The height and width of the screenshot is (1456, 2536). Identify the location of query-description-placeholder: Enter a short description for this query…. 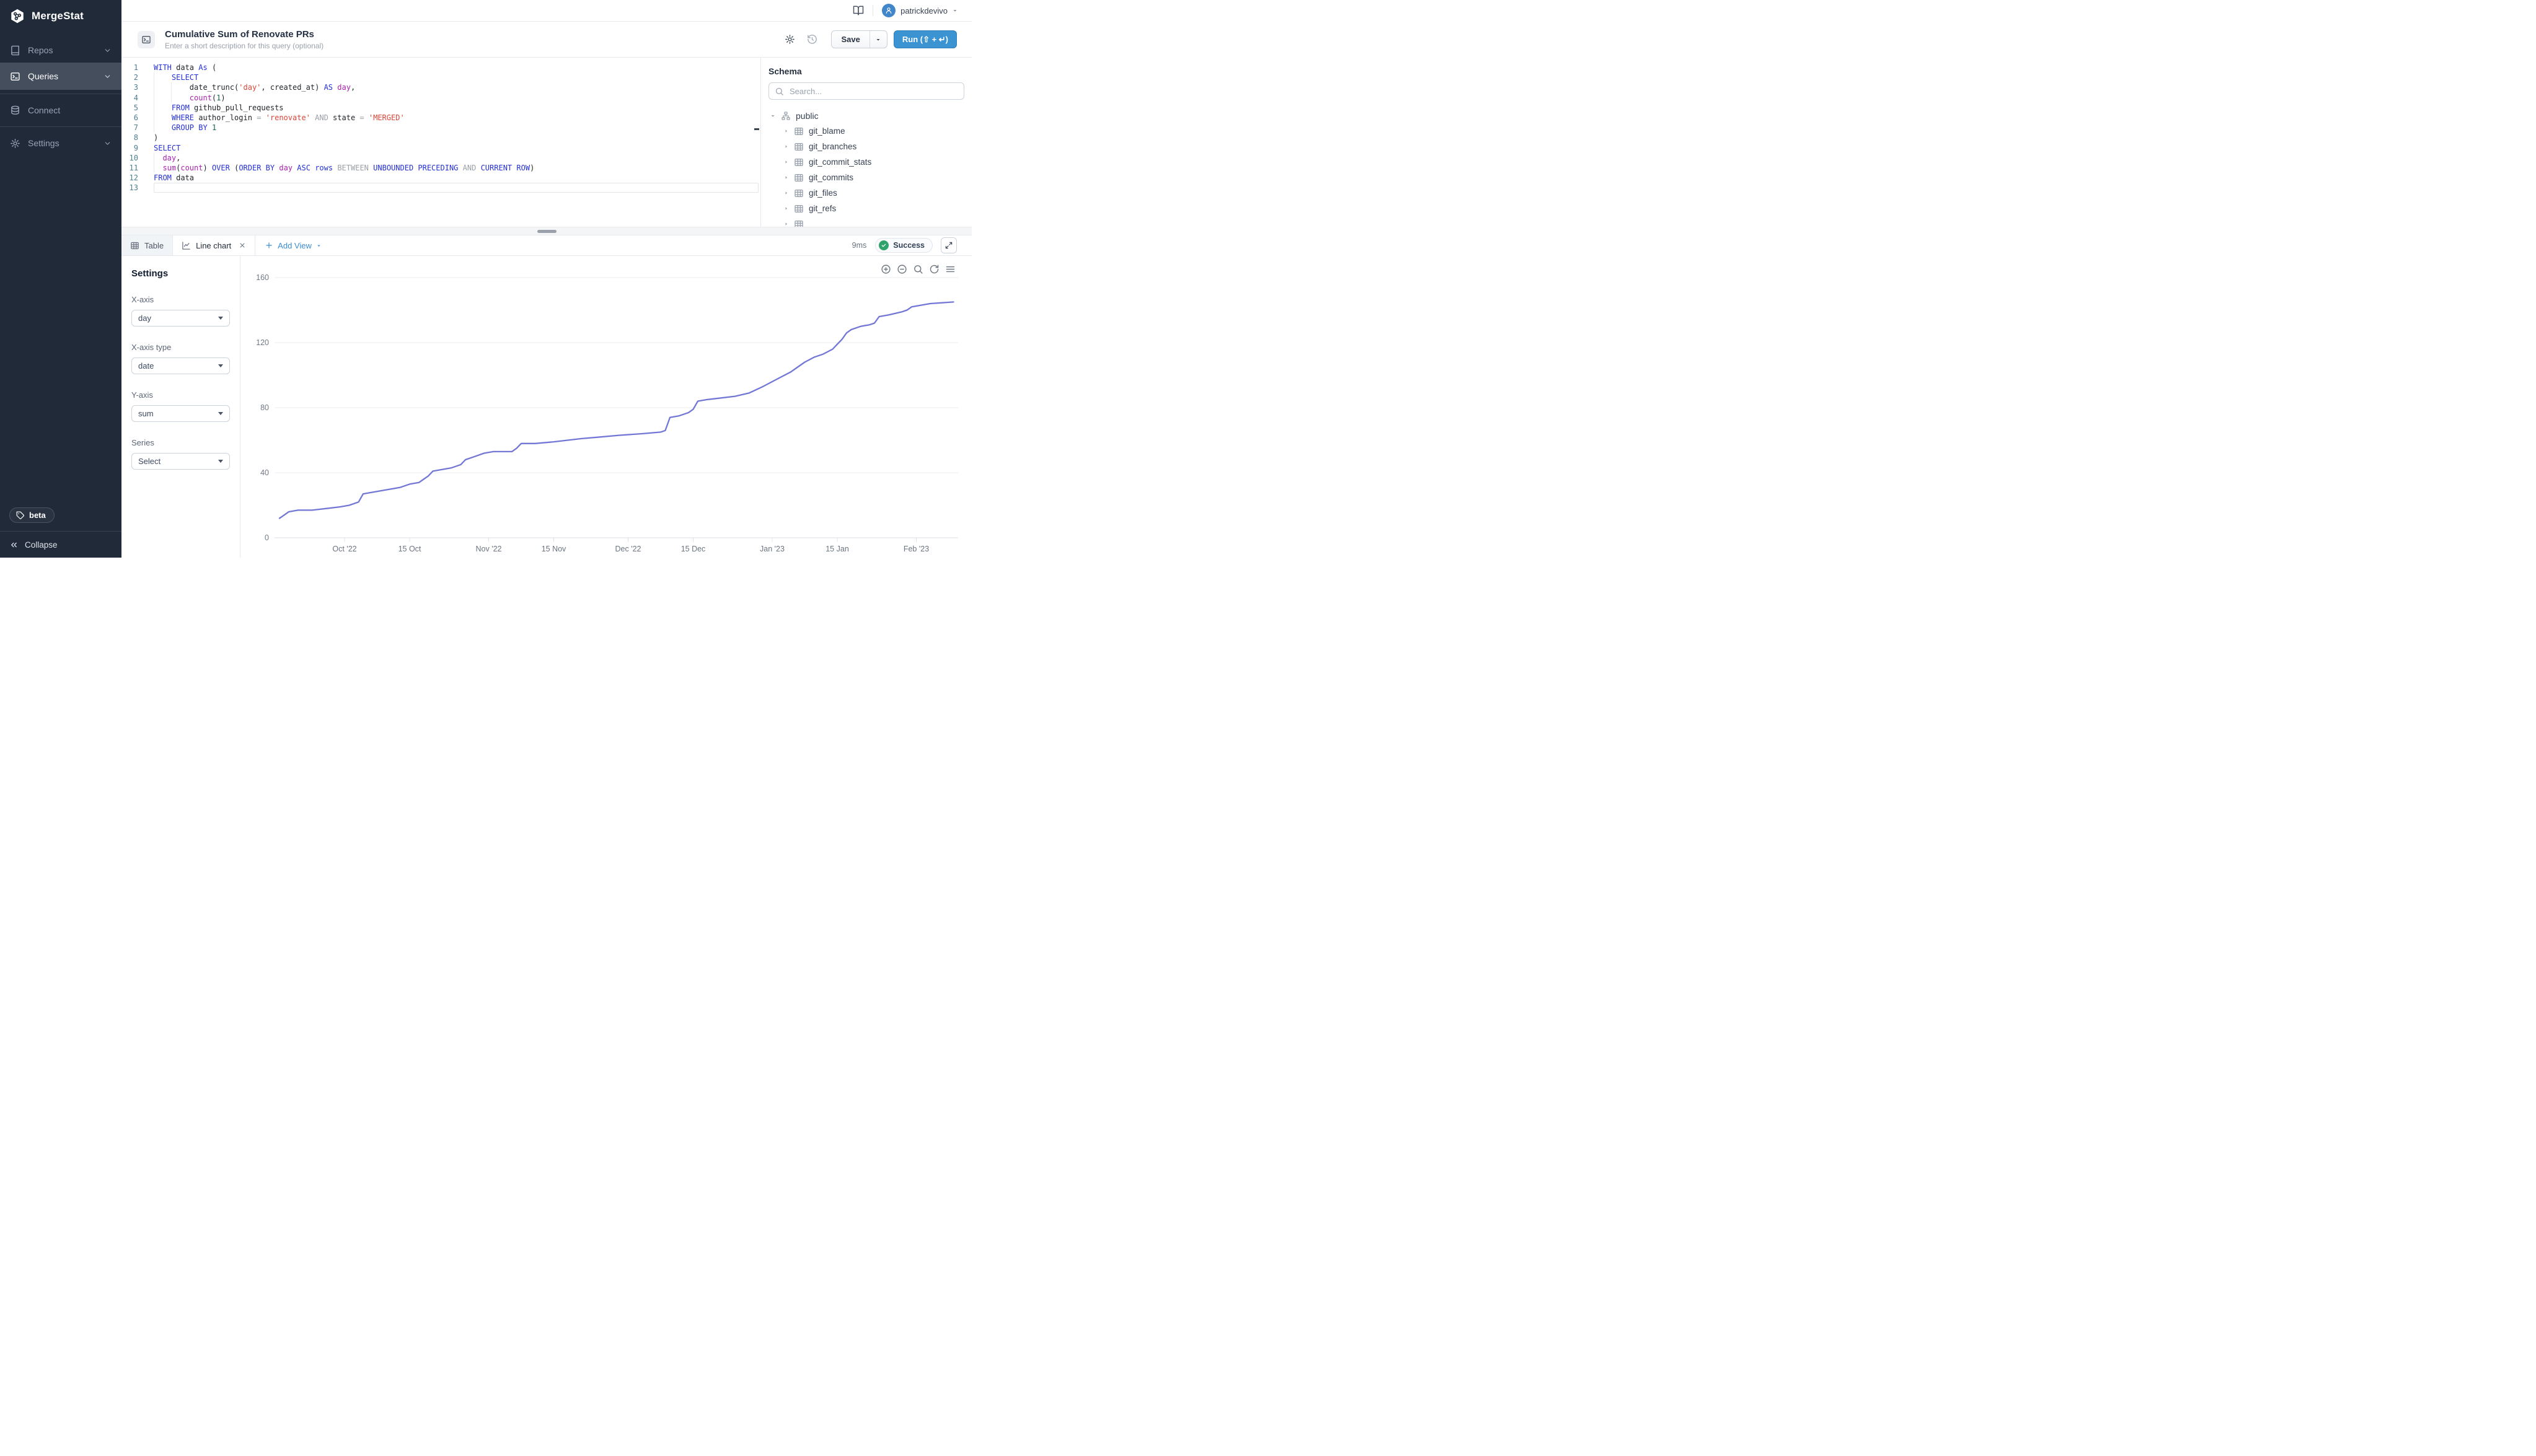
(244, 45).